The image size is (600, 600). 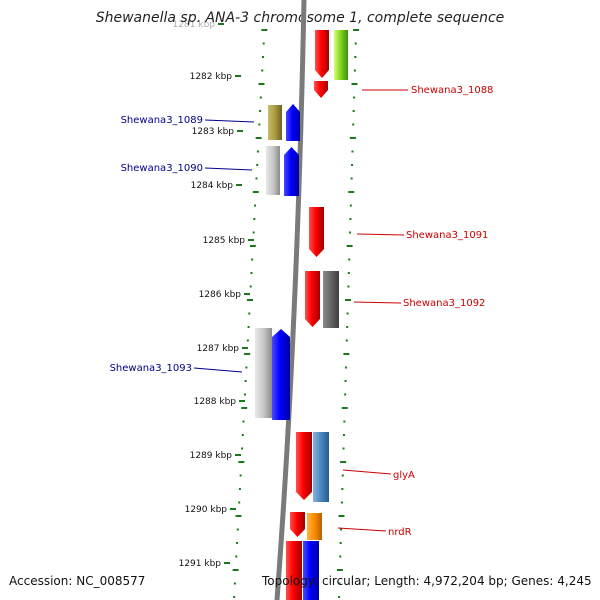 What do you see at coordinates (400, 532) in the screenshot?
I see `gene-label: nrdR` at bounding box center [400, 532].